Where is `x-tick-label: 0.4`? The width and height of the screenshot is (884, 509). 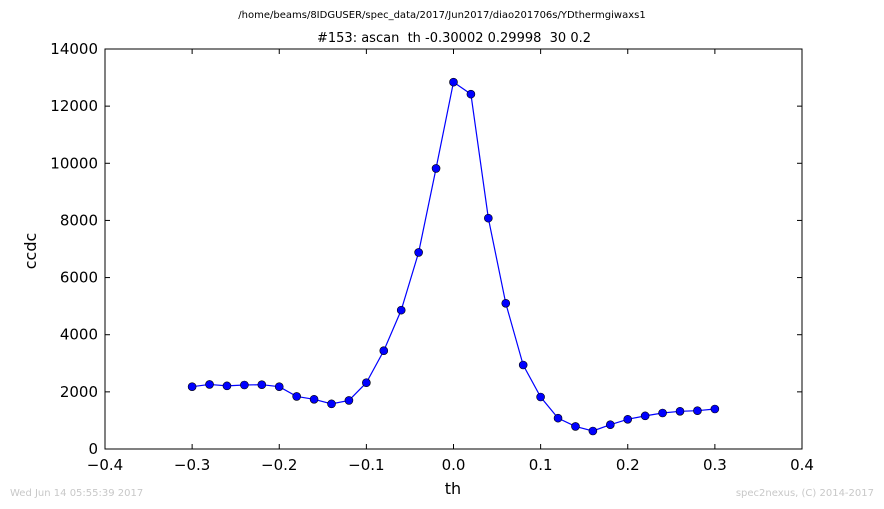 x-tick-label: 0.4 is located at coordinates (802, 465).